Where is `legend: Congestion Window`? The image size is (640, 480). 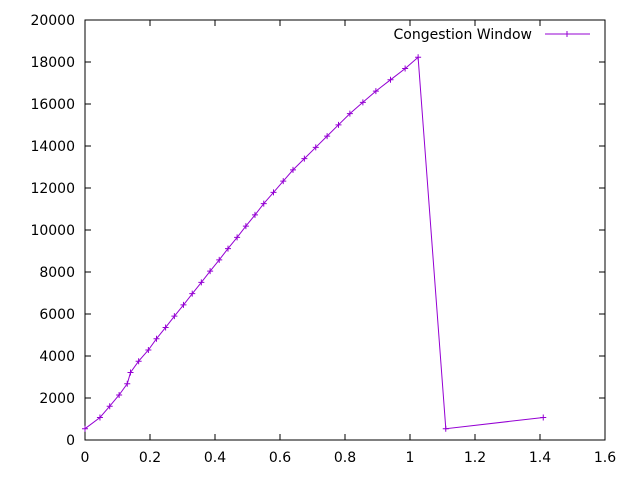
legend: Congestion Window is located at coordinates (492, 35).